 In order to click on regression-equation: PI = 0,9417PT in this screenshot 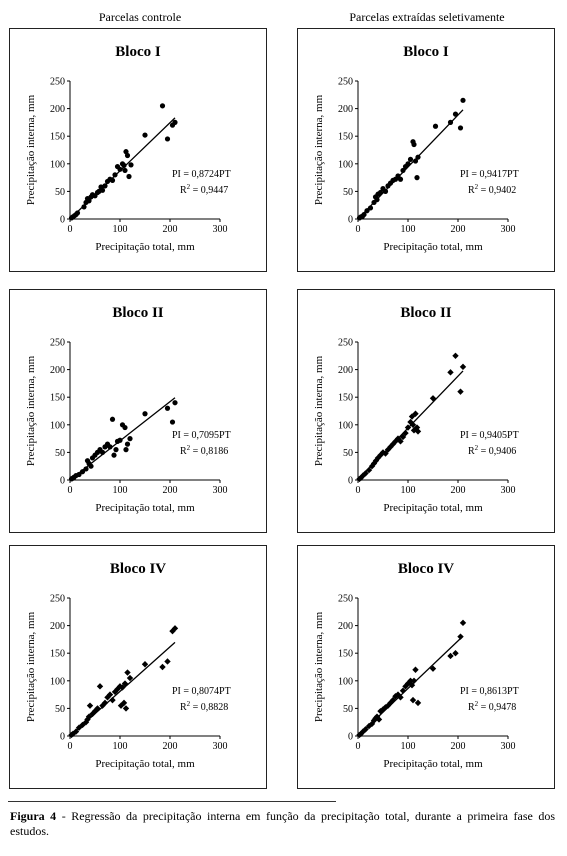, I will do `click(489, 174)`.